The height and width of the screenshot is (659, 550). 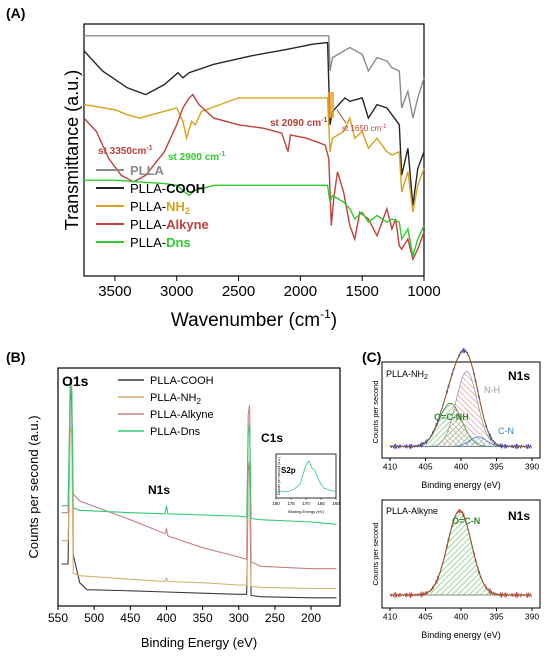 What do you see at coordinates (532, 467) in the screenshot?
I see `chart-c1-tick-label-390: 390` at bounding box center [532, 467].